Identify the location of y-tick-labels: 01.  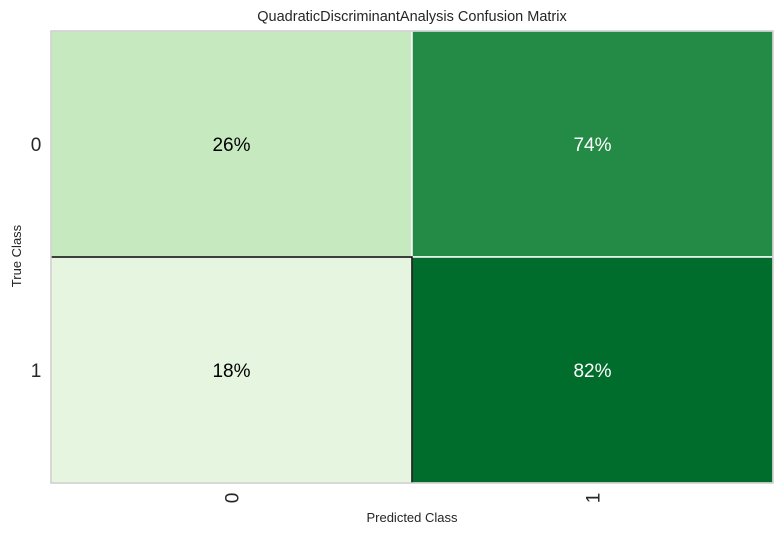
(36, 258).